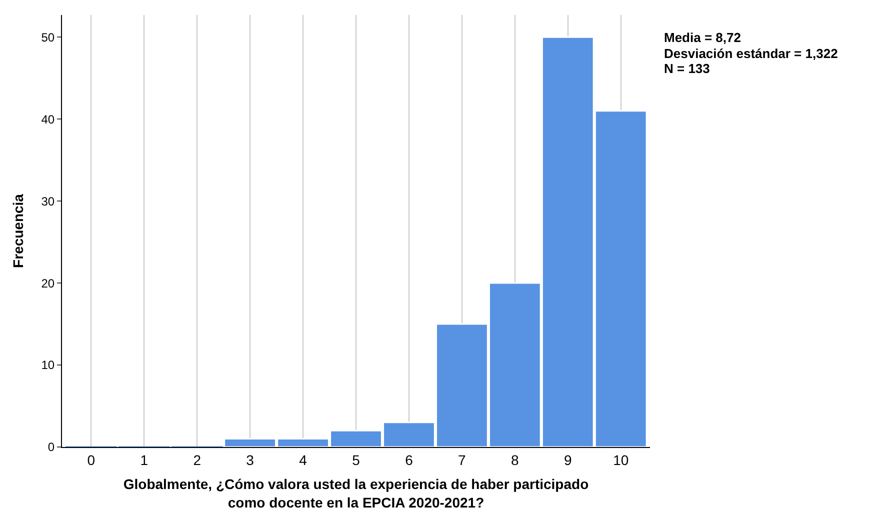 This screenshot has width=869, height=521. What do you see at coordinates (144, 460) in the screenshot?
I see `x-tick-label: 1` at bounding box center [144, 460].